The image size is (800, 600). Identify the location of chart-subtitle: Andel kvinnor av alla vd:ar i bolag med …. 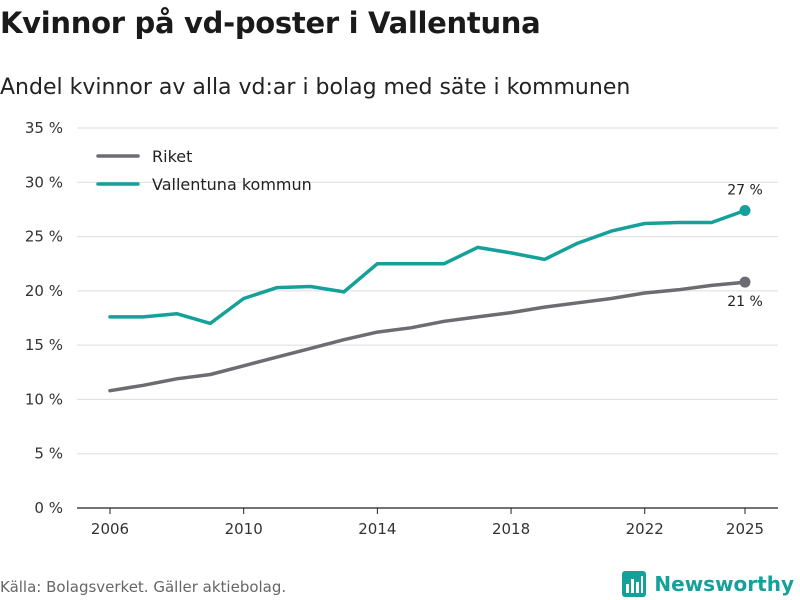
(315, 87).